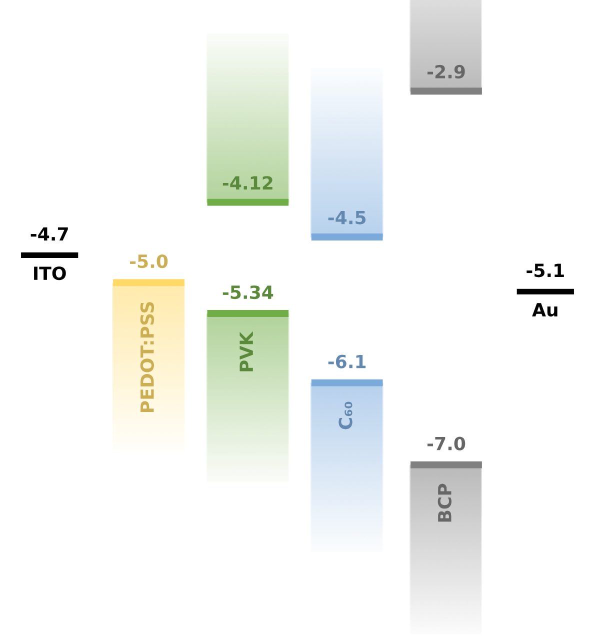  Describe the element at coordinates (545, 310) in the screenshot. I see `category-label: Au` at that location.